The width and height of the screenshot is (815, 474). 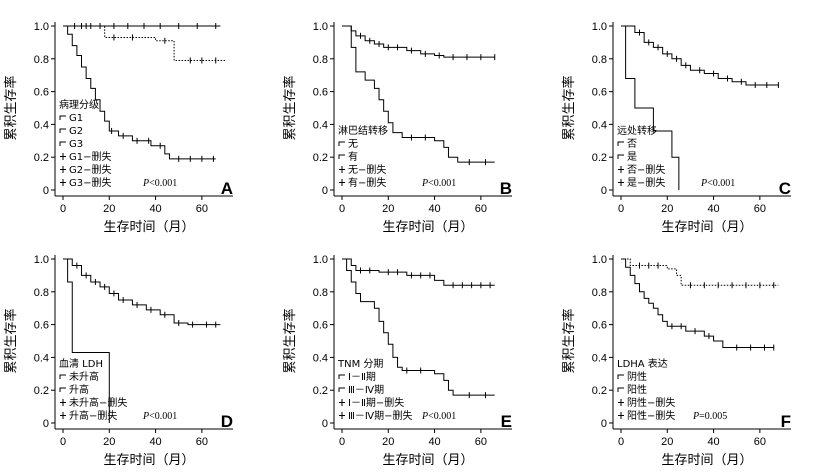 What do you see at coordinates (367, 169) in the screenshot?
I see `legend-item: 无−删失` at bounding box center [367, 169].